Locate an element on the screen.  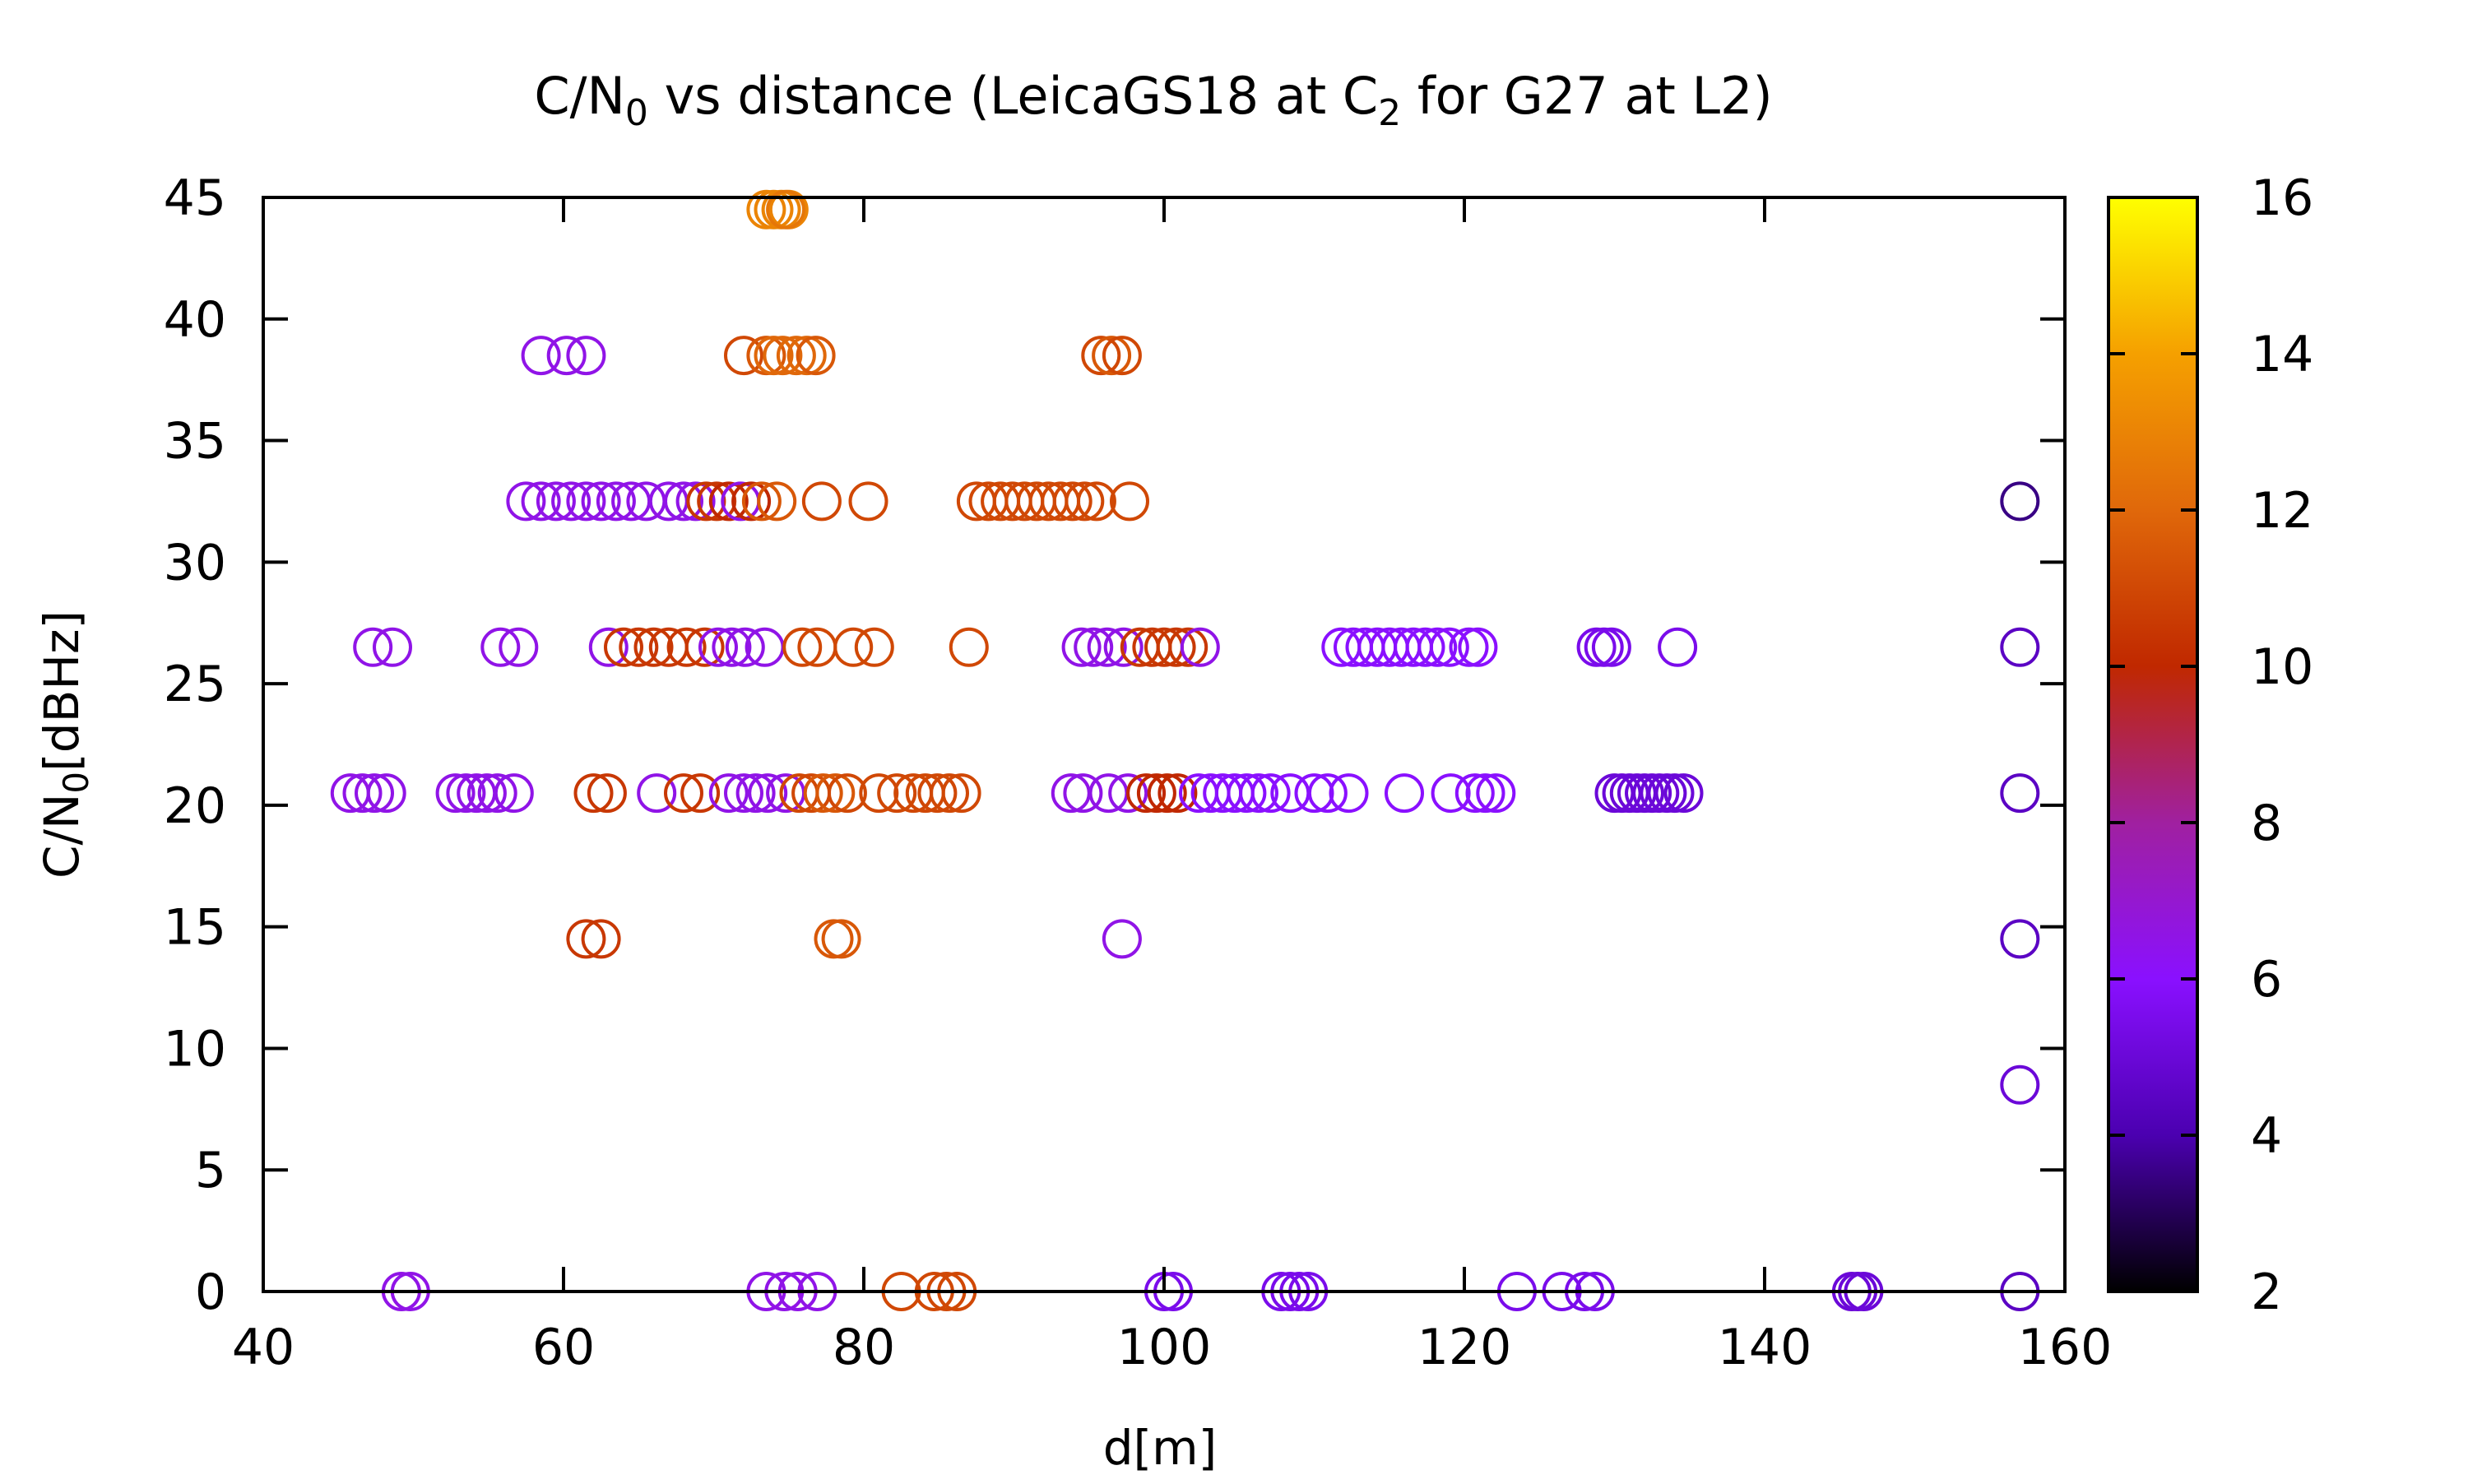
colorbar-tick-label: 14 is located at coordinates (2282, 354).